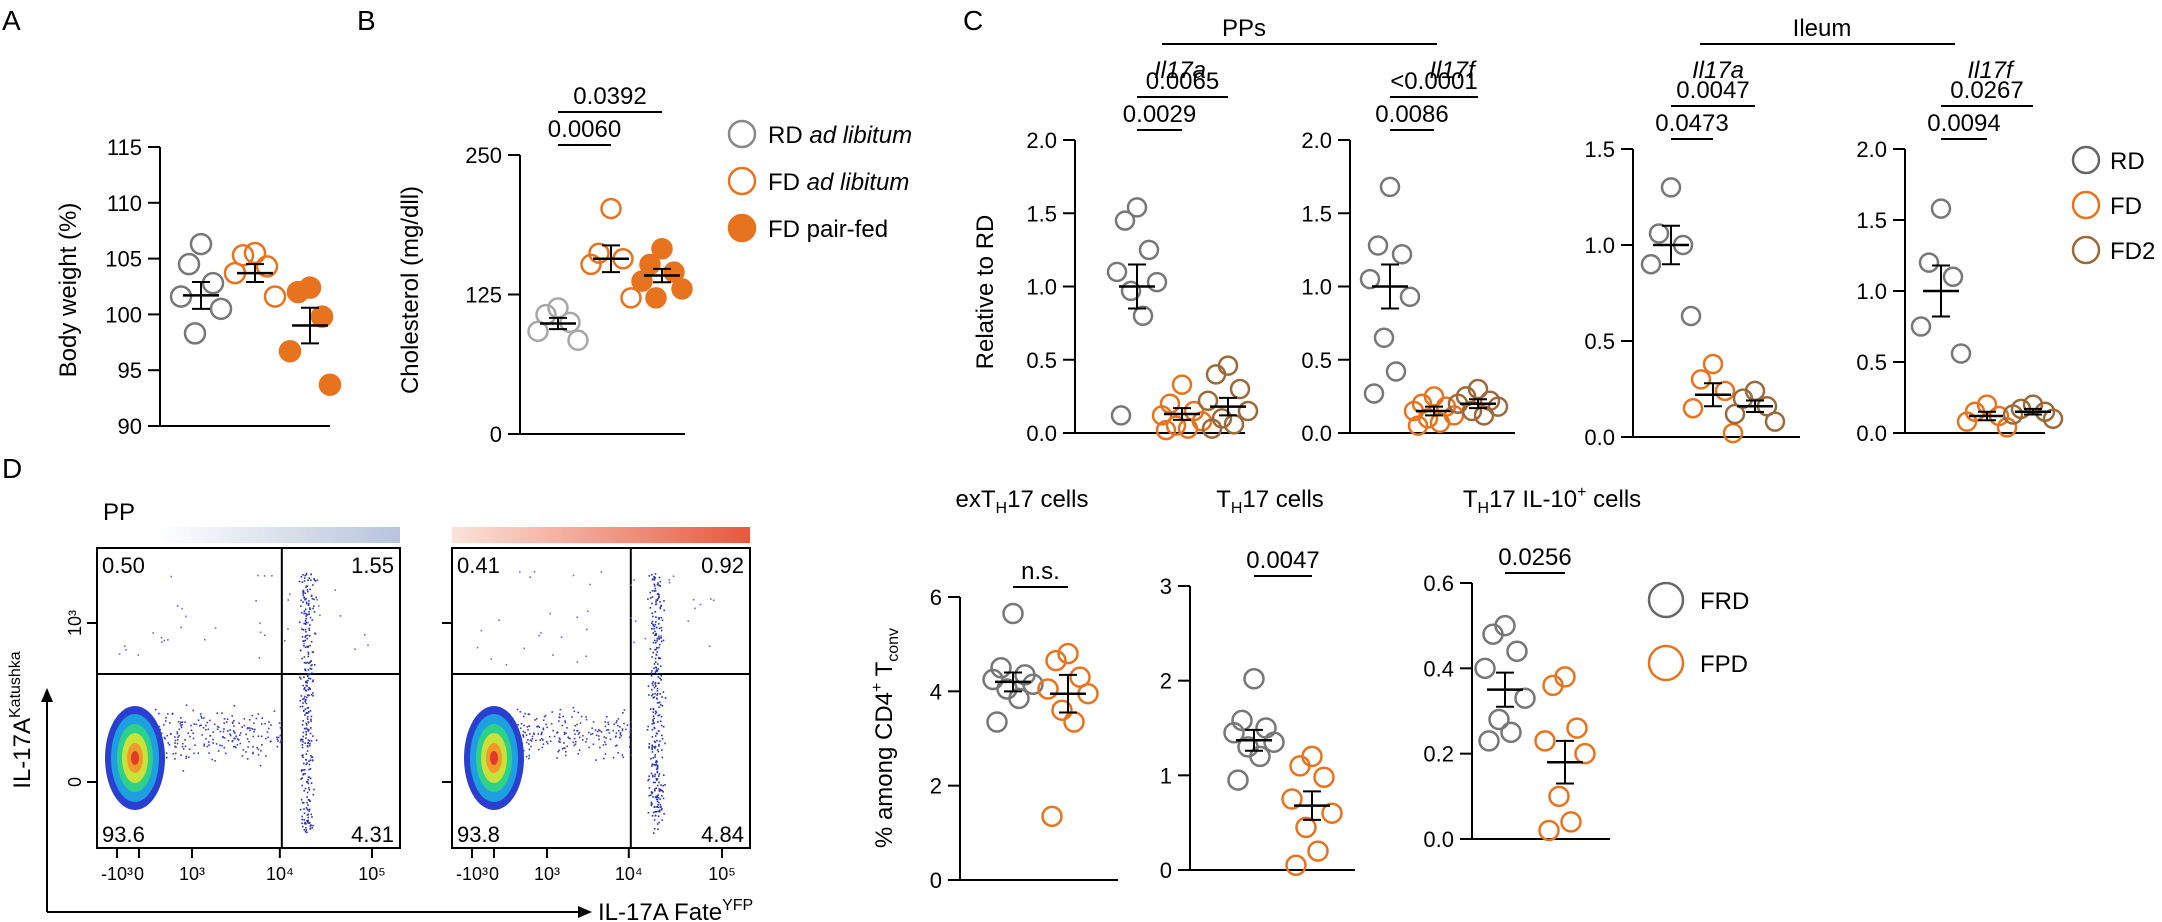  What do you see at coordinates (1433, 81) in the screenshot?
I see `p-value-C2: <0.0001` at bounding box center [1433, 81].